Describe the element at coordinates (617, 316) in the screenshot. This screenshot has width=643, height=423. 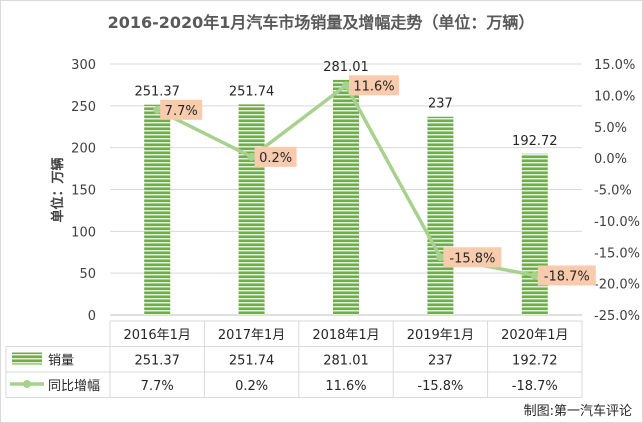
I see `y-right-tick-label: -25.0%` at that location.